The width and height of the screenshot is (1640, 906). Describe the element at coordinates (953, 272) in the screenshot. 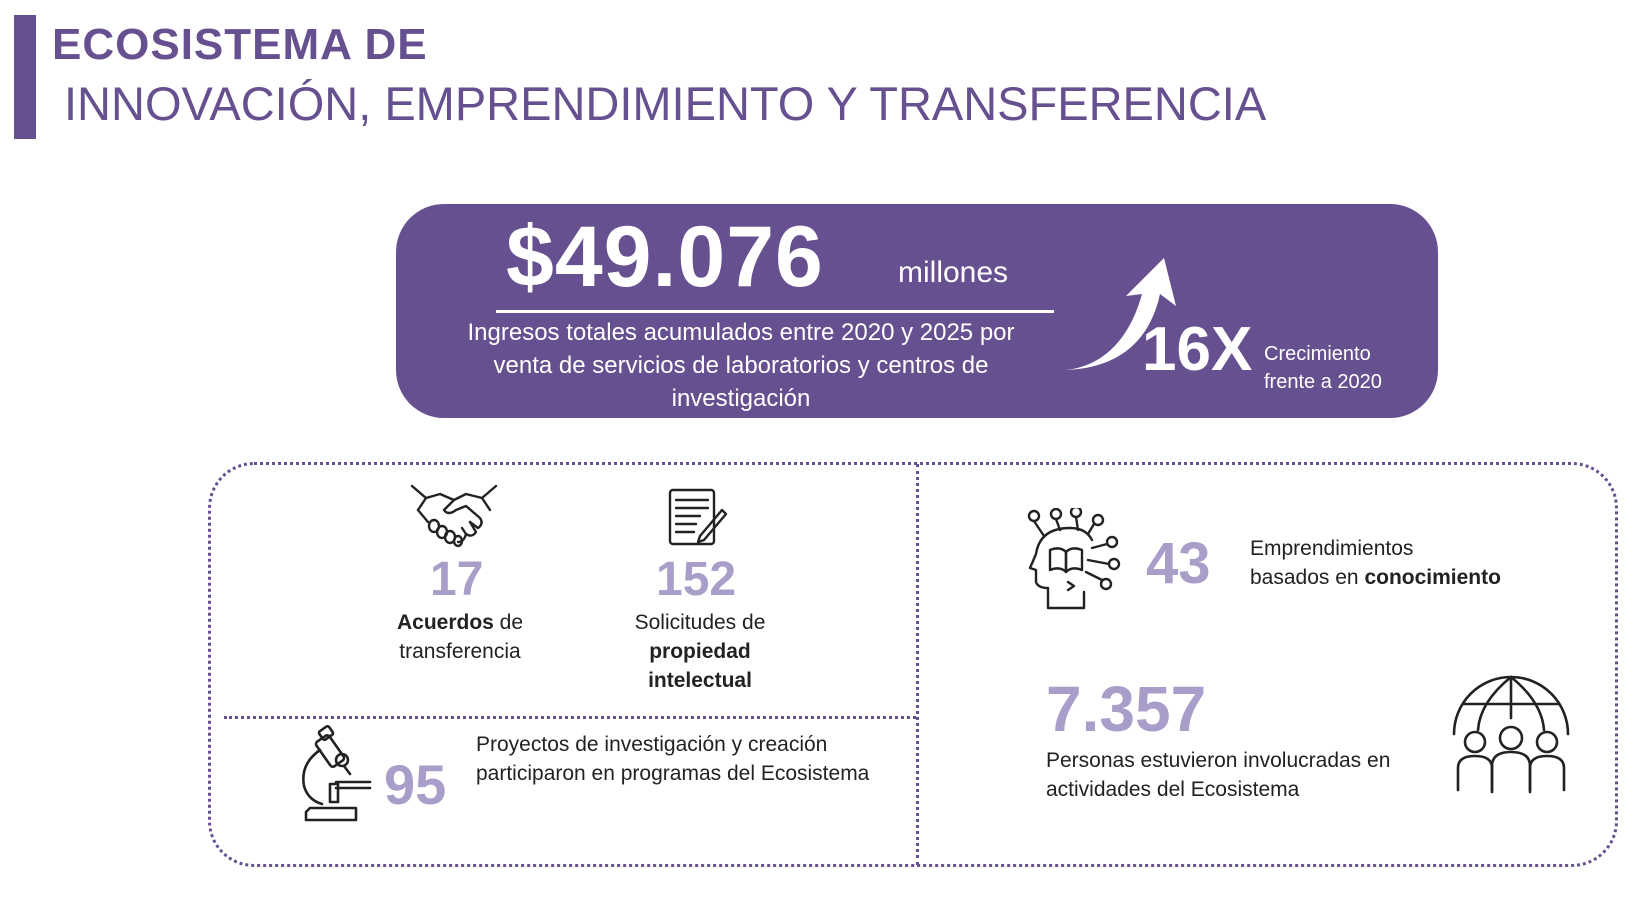

I see `revenue-unit: millones` at that location.